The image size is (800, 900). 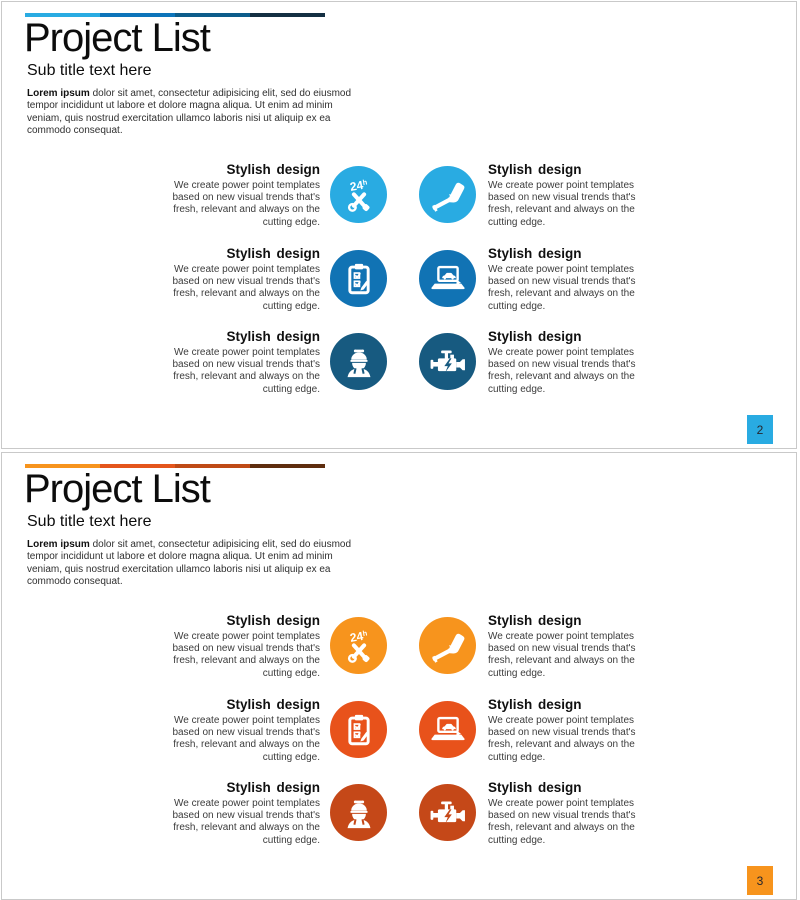 I want to click on page-number: 3, so click(x=760, y=880).